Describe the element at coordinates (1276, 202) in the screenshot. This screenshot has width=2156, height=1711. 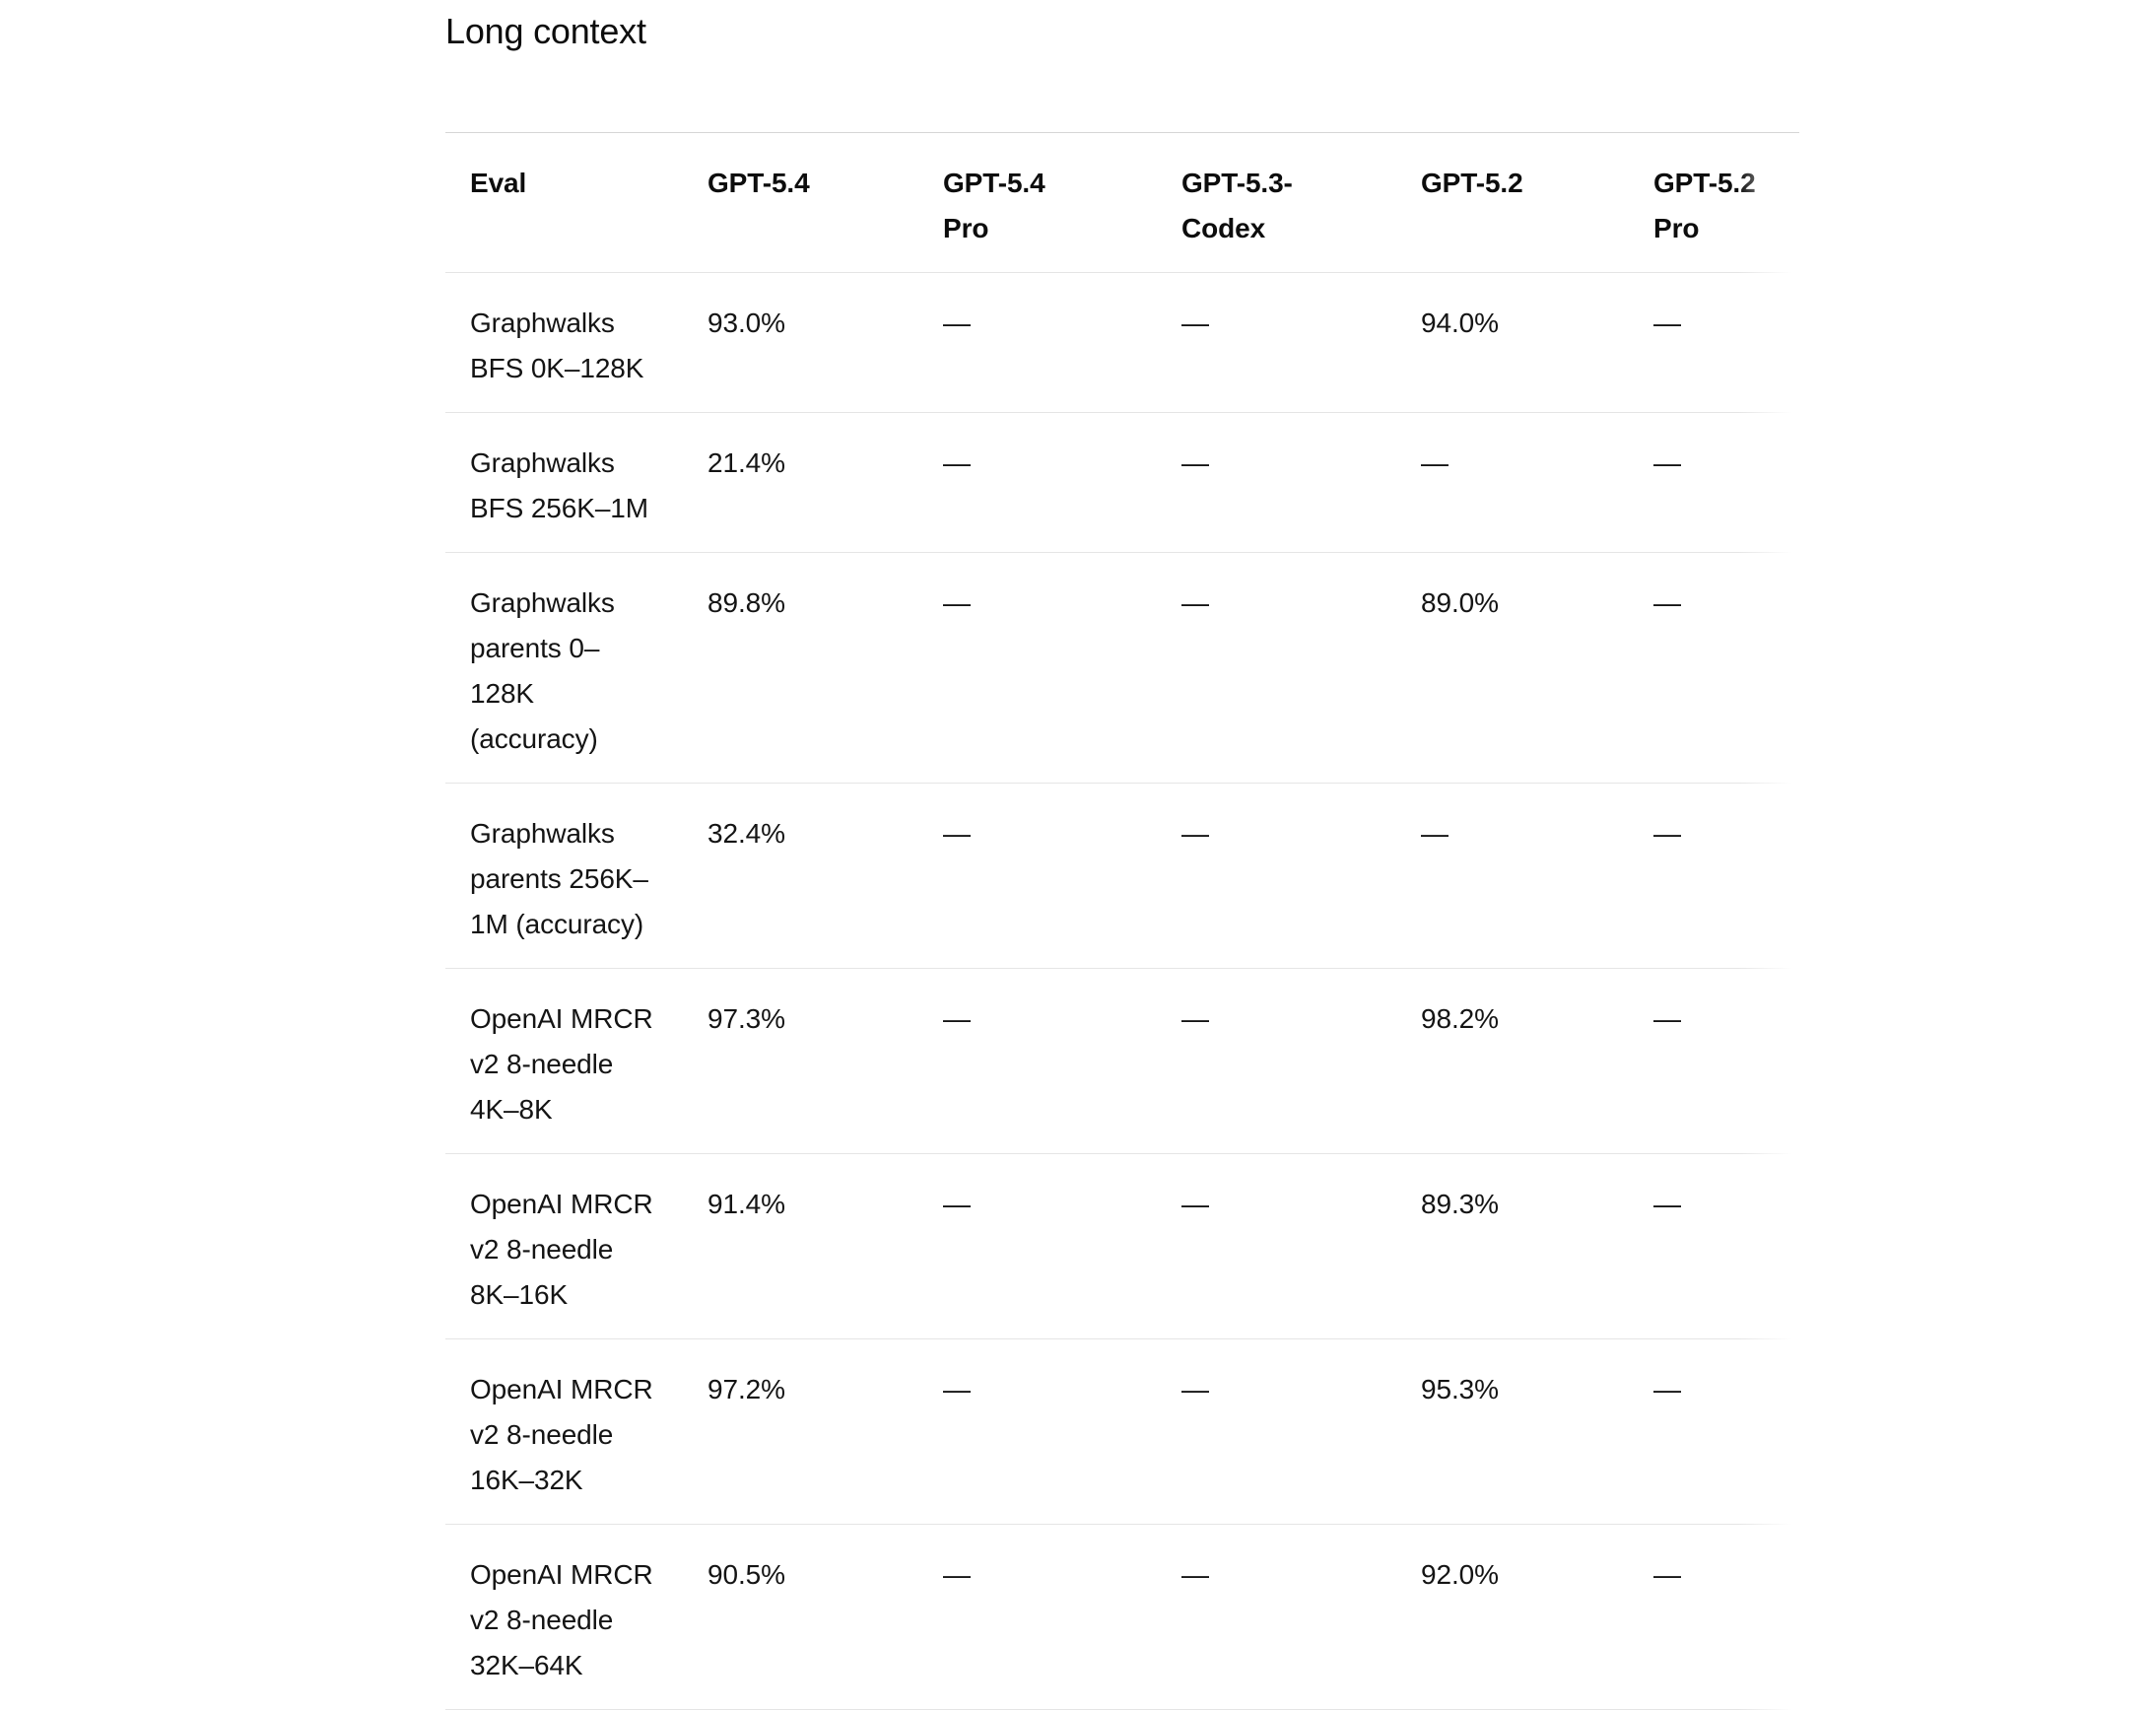
I see `column-header-gpt-5-3-codex: GPT-5.3- Codex` at that location.